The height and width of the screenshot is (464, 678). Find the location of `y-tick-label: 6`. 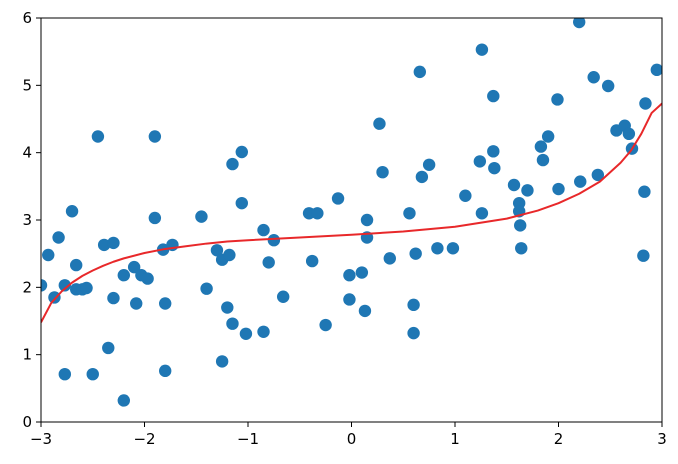

y-tick-label: 6 is located at coordinates (27, 18).